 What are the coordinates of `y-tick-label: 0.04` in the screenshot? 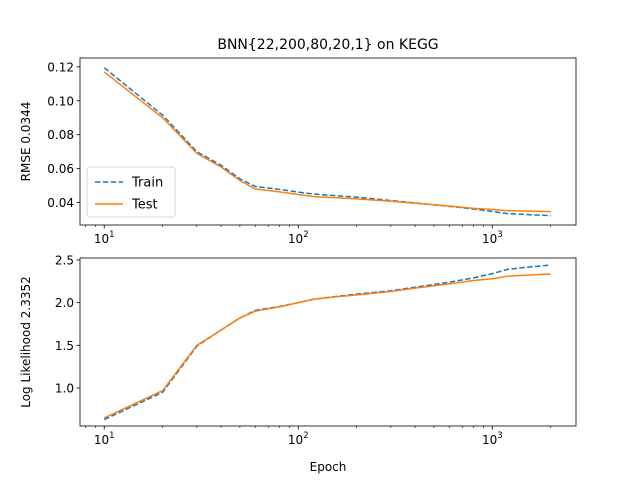 It's located at (60, 203).